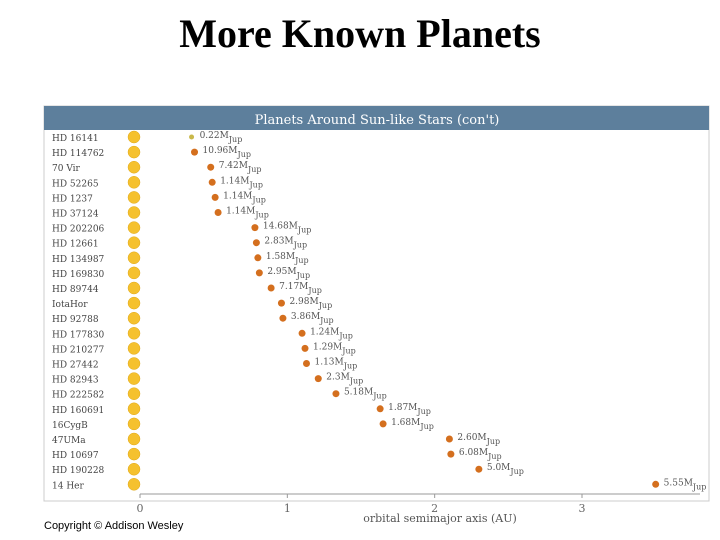 The width and height of the screenshot is (720, 540). Describe the element at coordinates (68, 486) in the screenshot. I see `star-name-label: 14 Her` at that location.